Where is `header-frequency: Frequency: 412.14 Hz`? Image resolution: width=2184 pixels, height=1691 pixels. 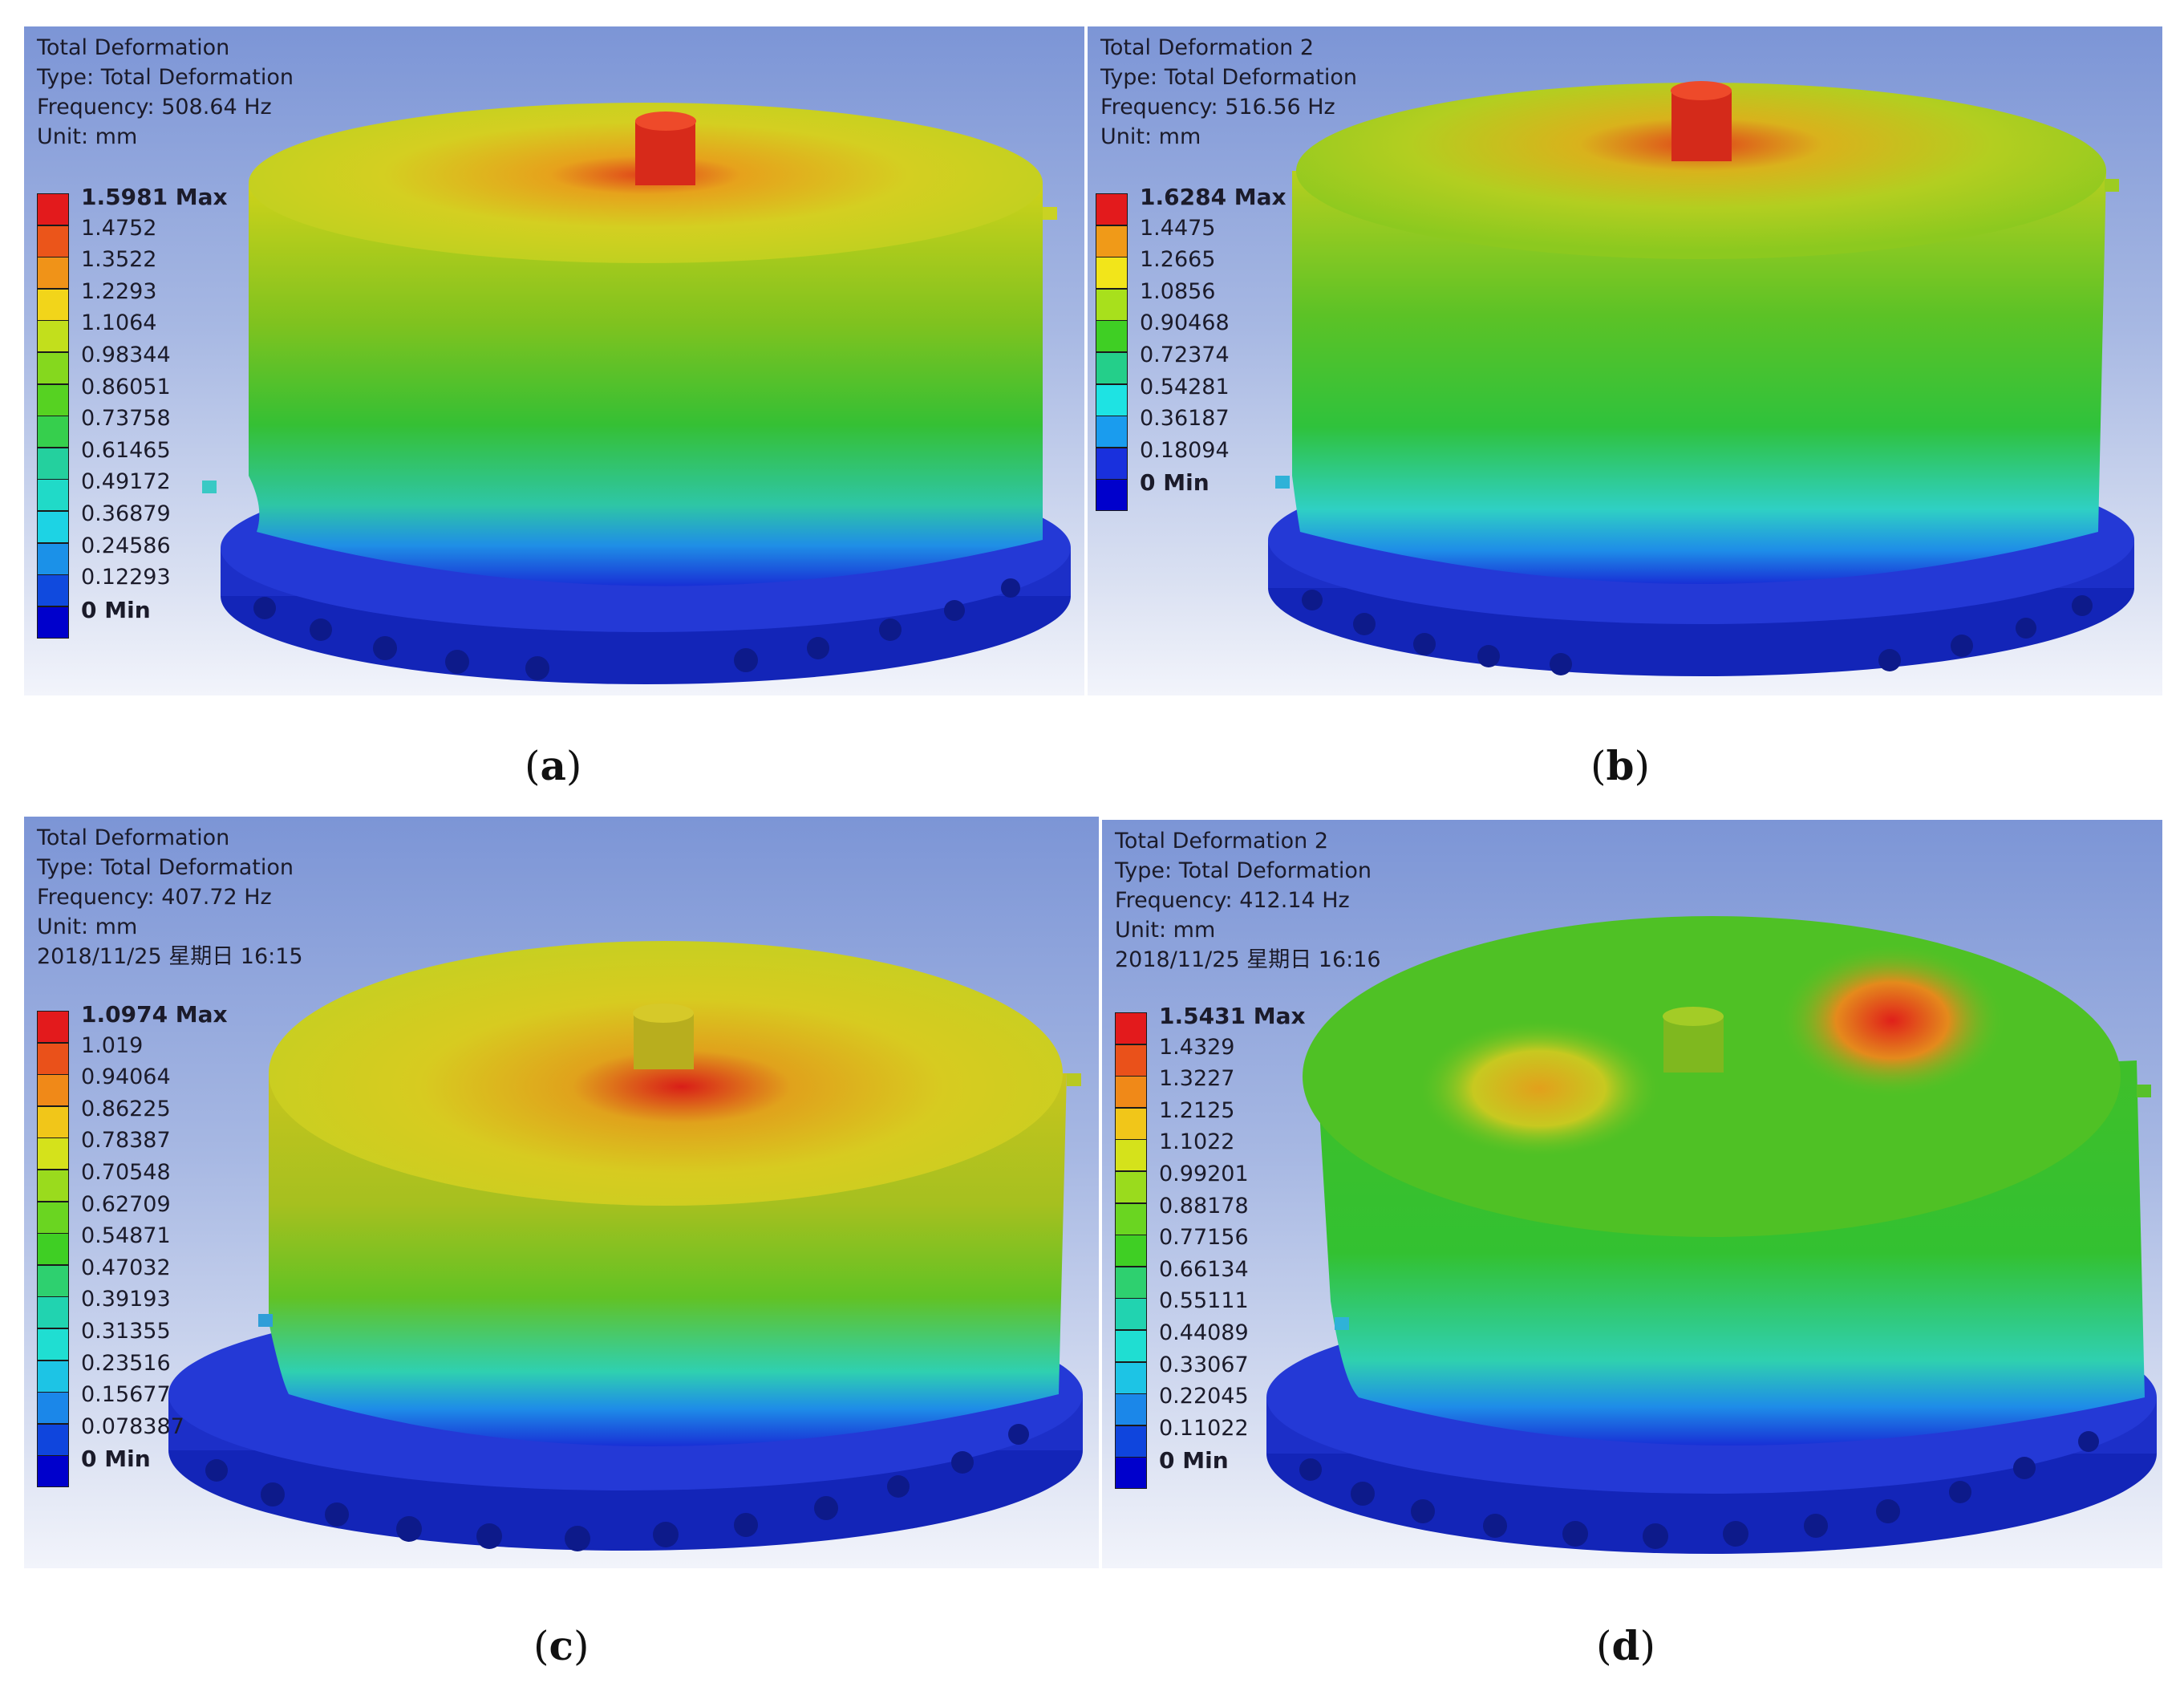
header-frequency: Frequency: 412.14 Hz is located at coordinates (1232, 900).